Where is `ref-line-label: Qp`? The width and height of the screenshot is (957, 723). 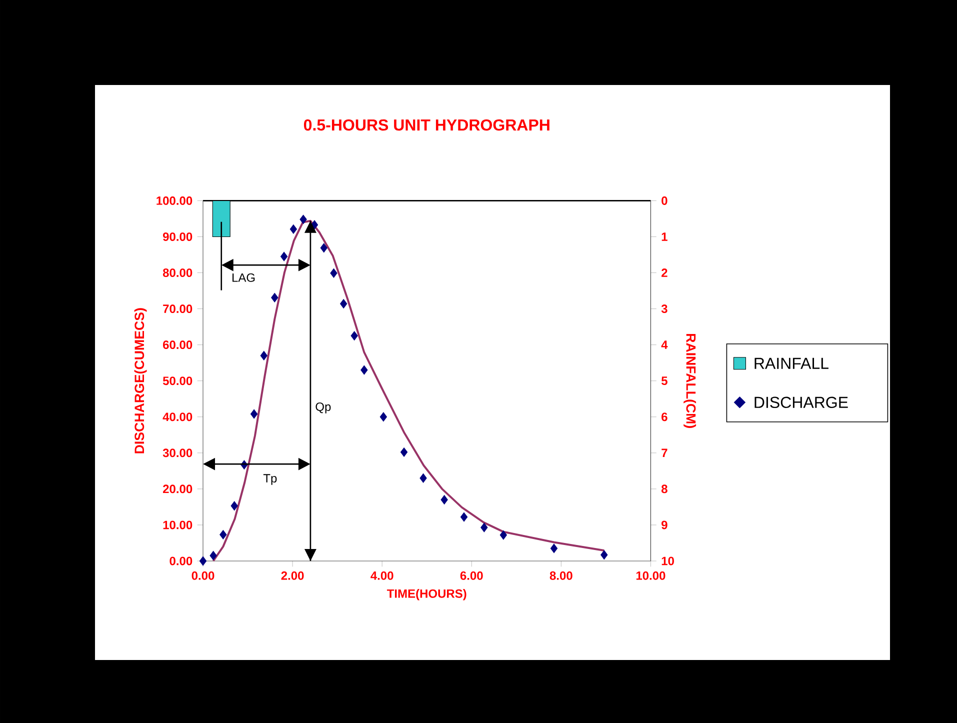
ref-line-label: Qp is located at coordinates (323, 408).